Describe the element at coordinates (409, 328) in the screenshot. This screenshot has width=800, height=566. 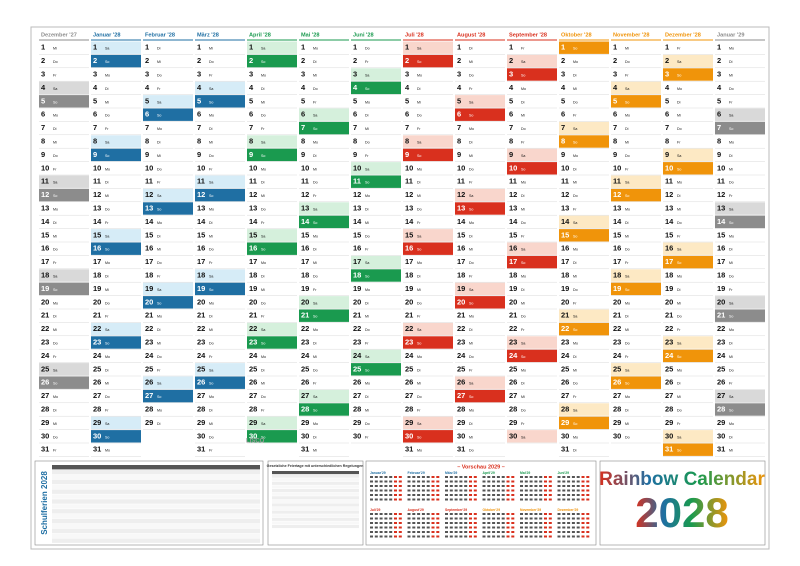
I see `day-number: 22` at that location.